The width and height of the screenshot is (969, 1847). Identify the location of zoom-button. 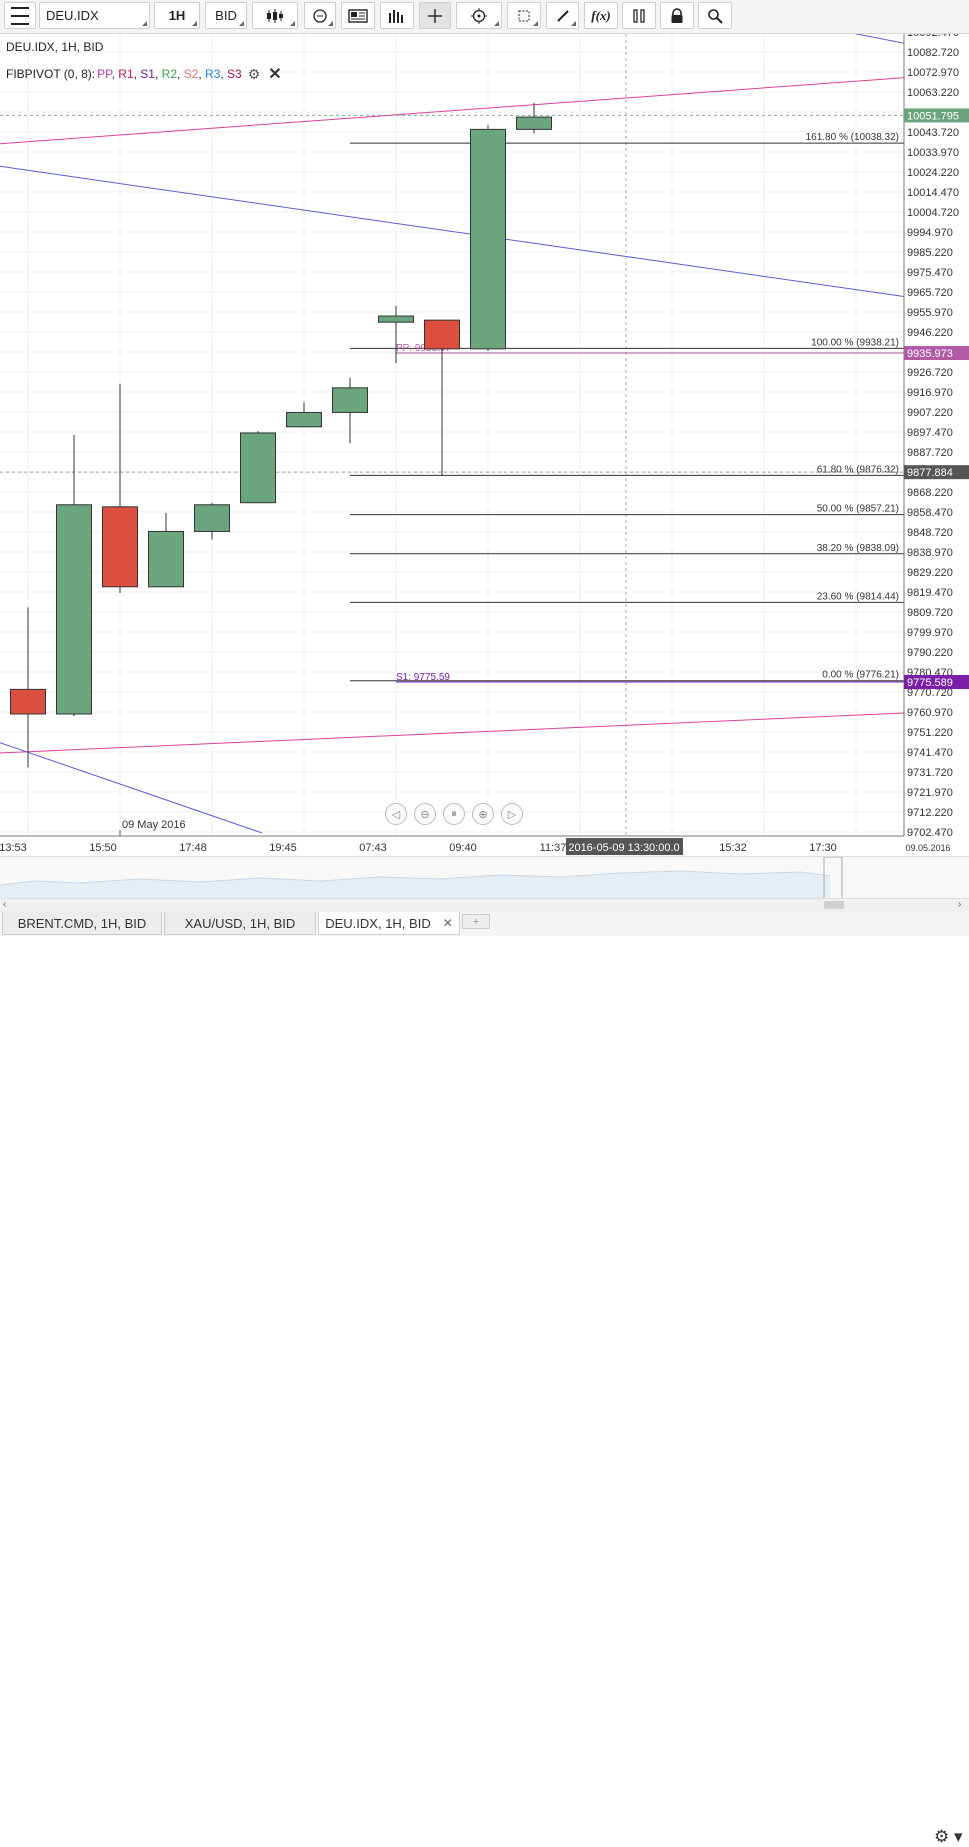
(715, 15).